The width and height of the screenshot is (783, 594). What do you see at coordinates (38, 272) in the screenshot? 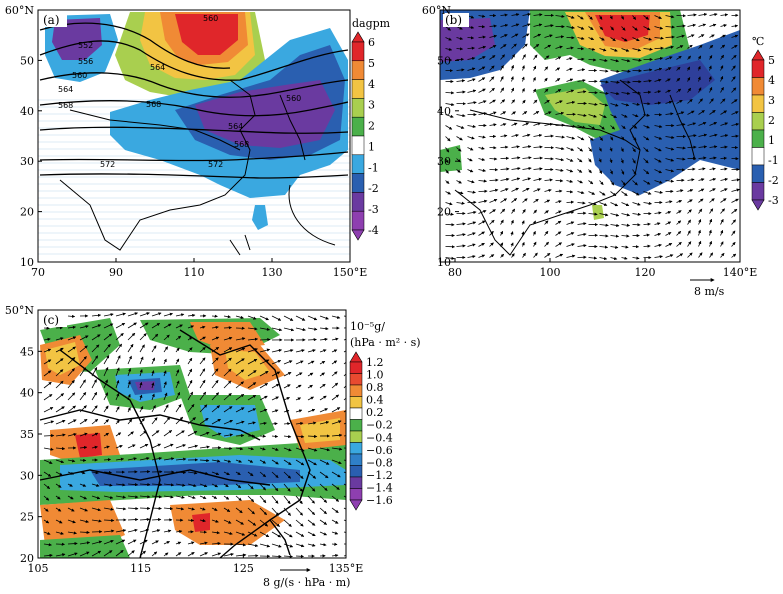
I see `x-tick-label: 70` at bounding box center [38, 272].